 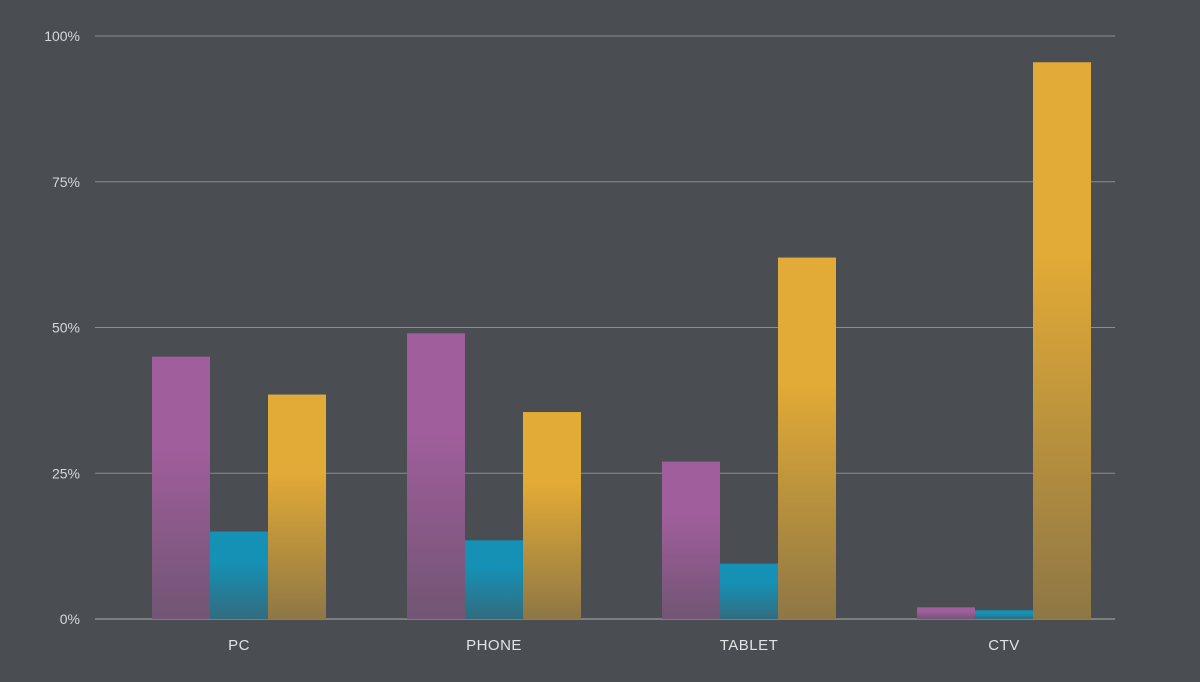 I want to click on x-tick-label: PHONE, so click(x=494, y=645).